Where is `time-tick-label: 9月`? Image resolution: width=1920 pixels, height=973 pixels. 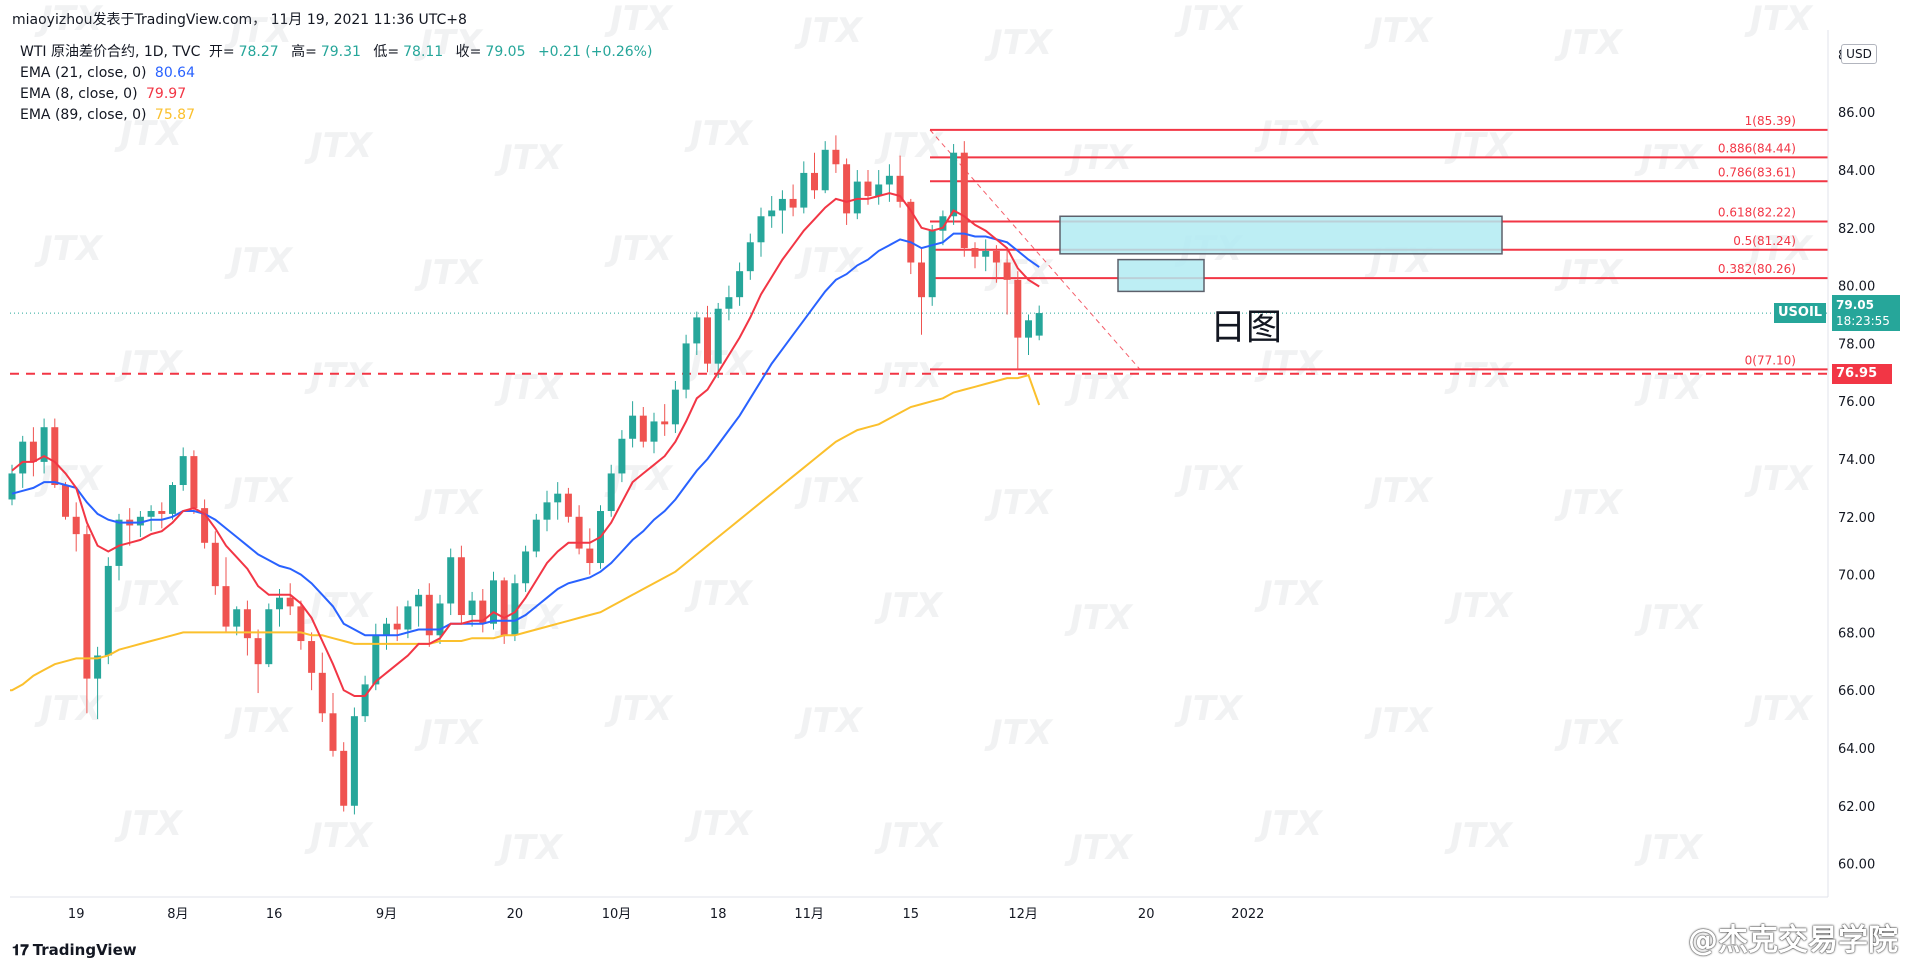 time-tick-label: 9月 is located at coordinates (386, 914).